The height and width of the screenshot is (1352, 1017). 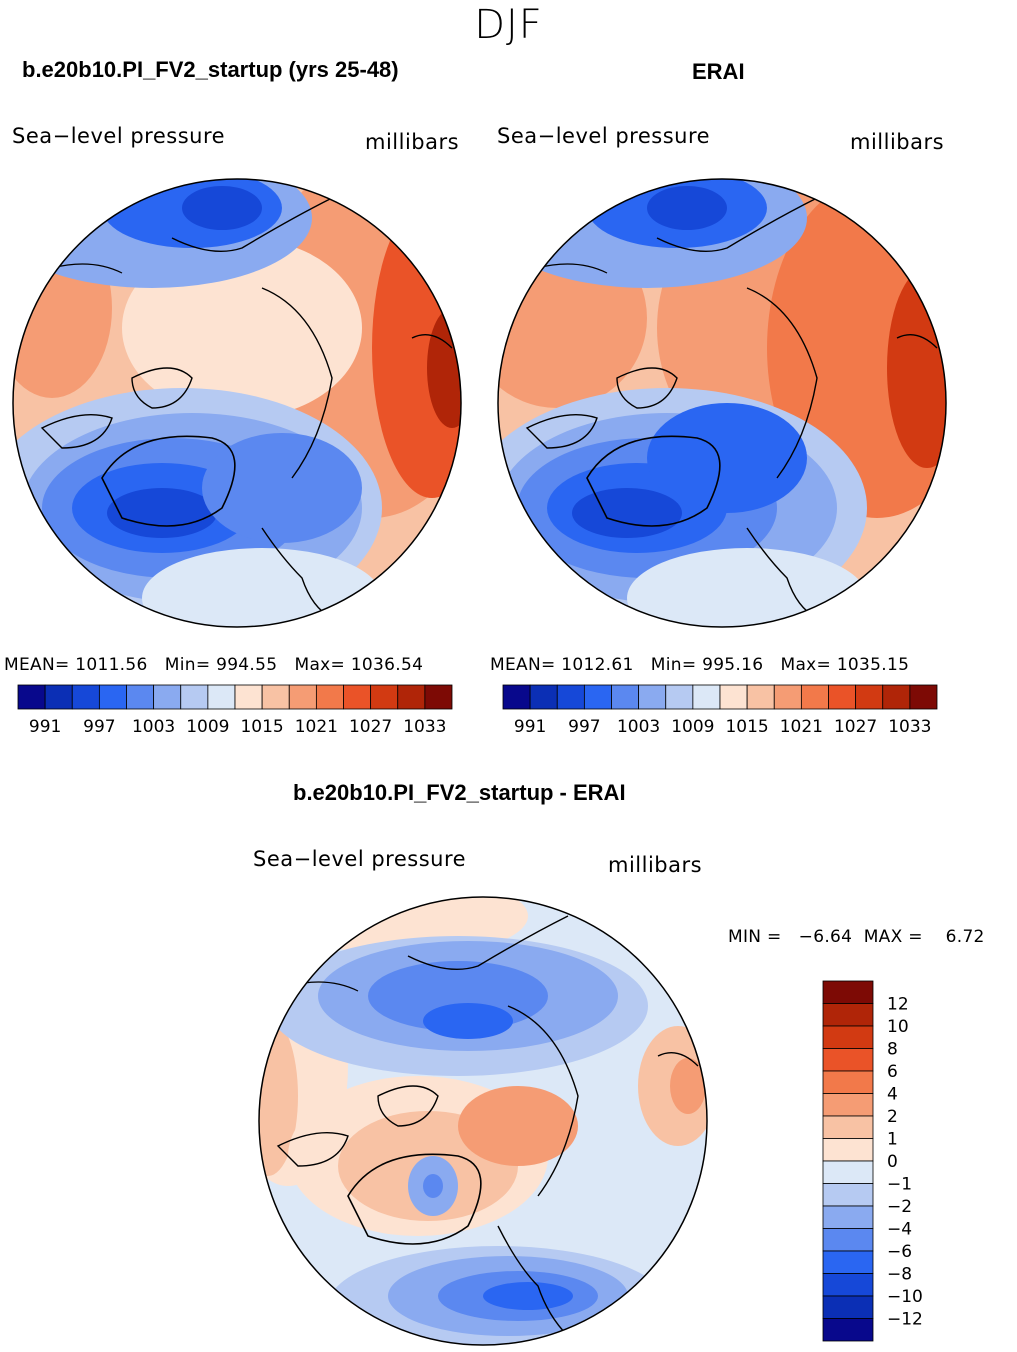 What do you see at coordinates (320, 665) in the screenshot?
I see `max-label: Max=` at bounding box center [320, 665].